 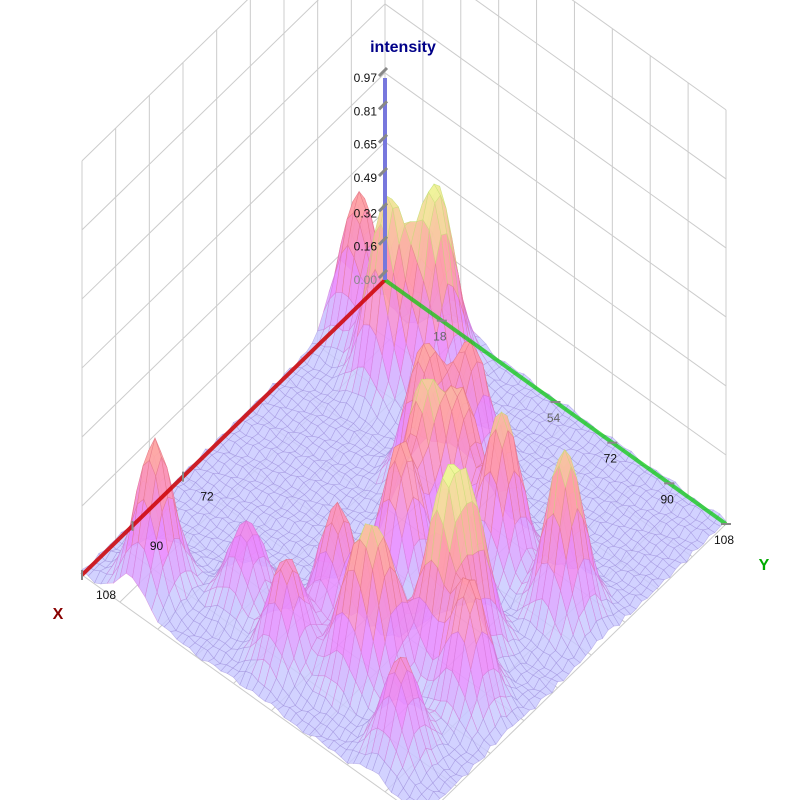 I want to click on x-axis-title: X, so click(x=58, y=614).